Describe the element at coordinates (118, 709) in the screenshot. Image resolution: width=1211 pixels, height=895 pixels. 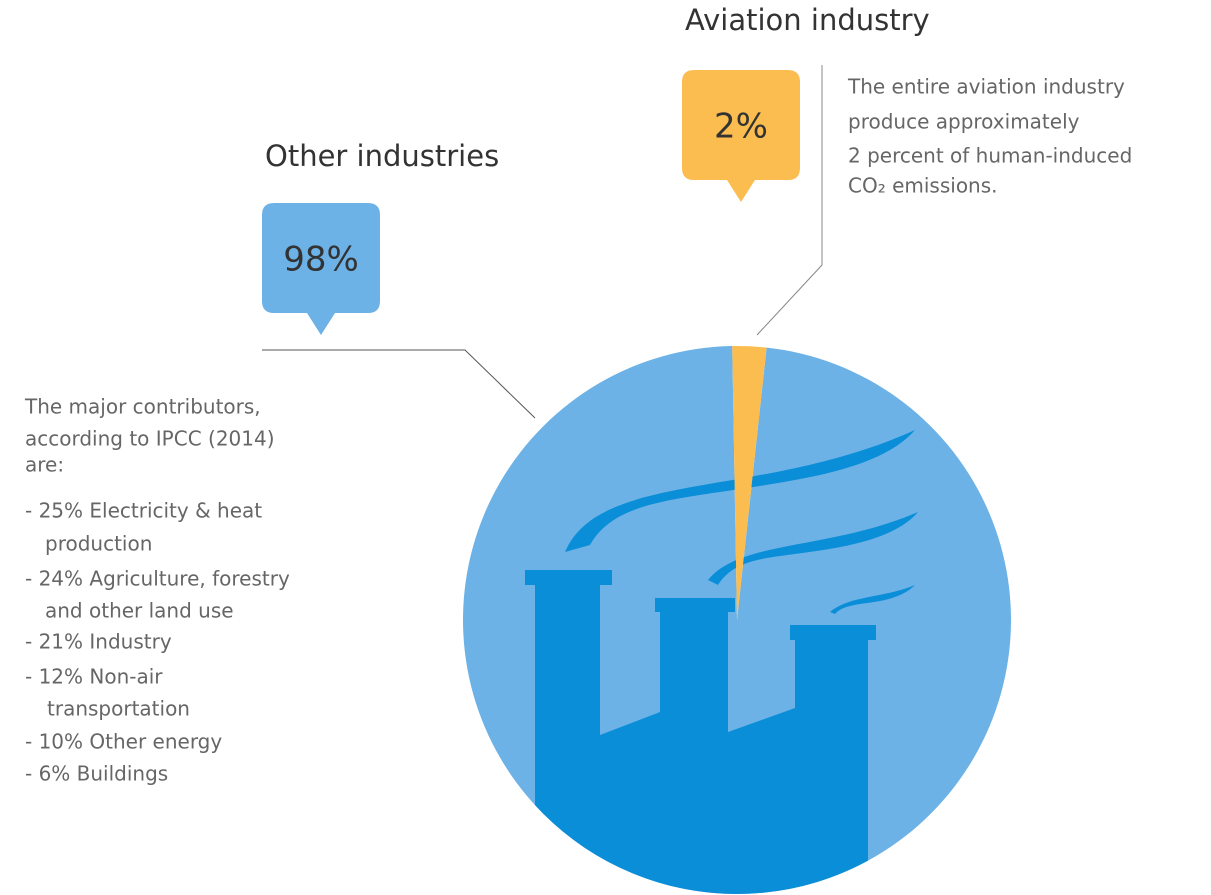
I see `note-line: transportation` at that location.